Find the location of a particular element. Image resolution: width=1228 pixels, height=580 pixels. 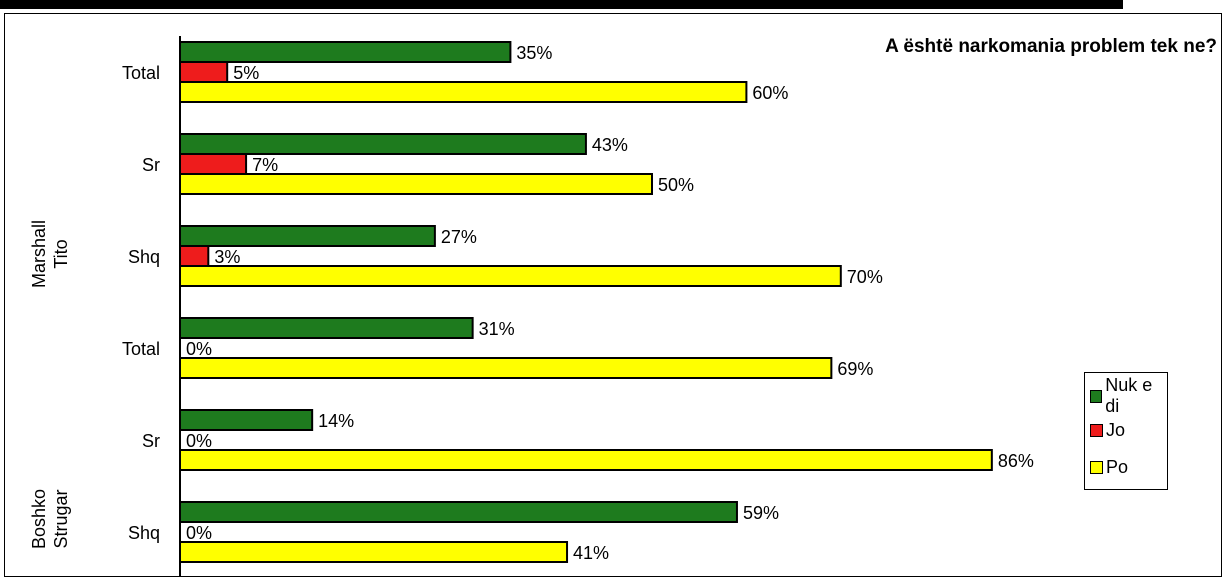

top-border-bar is located at coordinates (561, 4).